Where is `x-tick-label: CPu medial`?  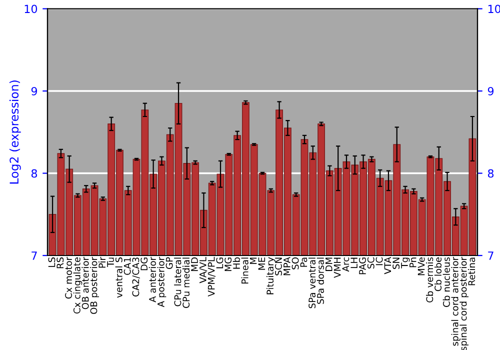
x-tick-label: CPu medial is located at coordinates (186, 283).